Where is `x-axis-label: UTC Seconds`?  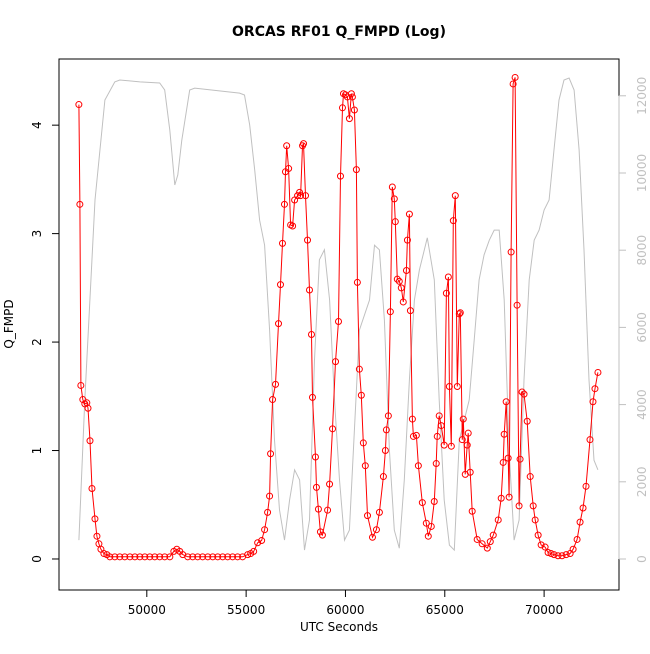
x-axis-label: UTC Seconds is located at coordinates (339, 627).